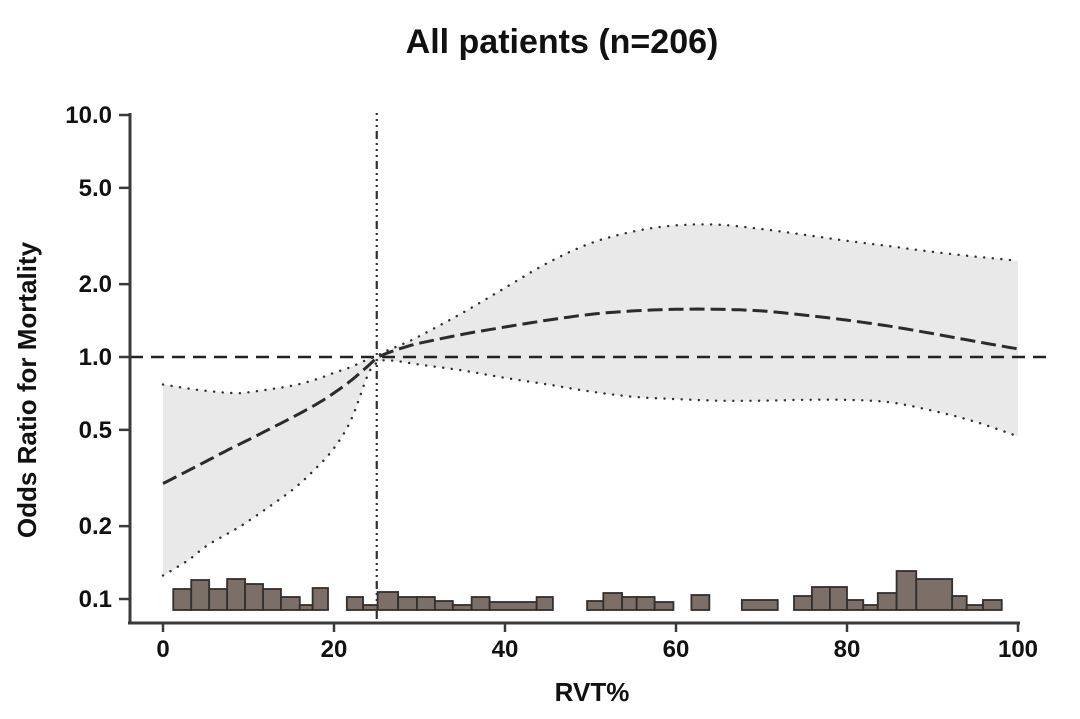  What do you see at coordinates (334, 649) in the screenshot?
I see `x-tick-label: 20` at bounding box center [334, 649].